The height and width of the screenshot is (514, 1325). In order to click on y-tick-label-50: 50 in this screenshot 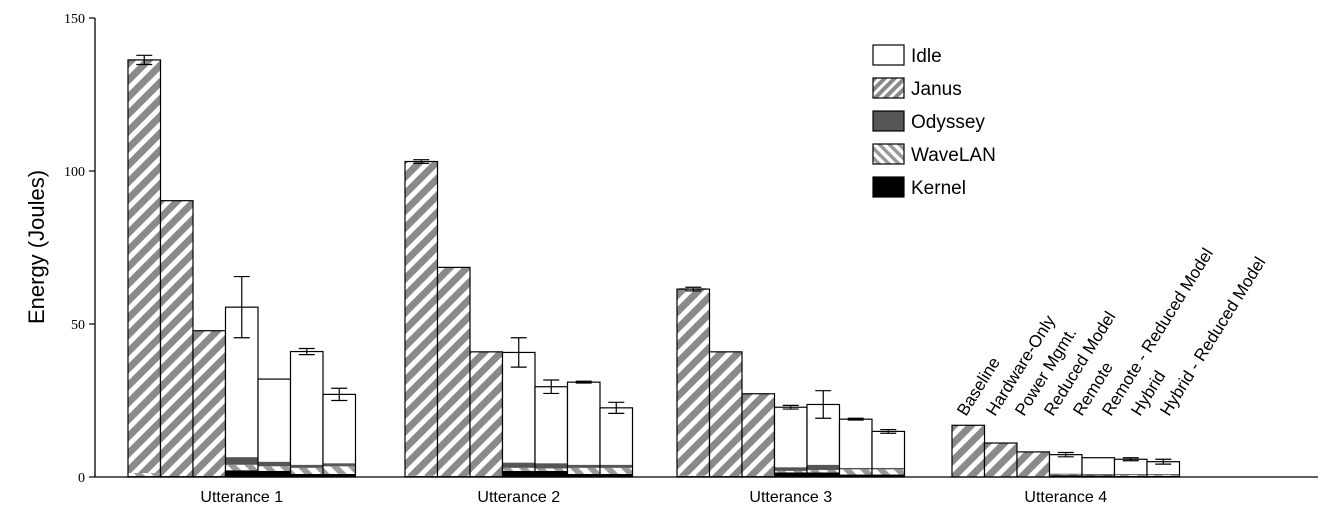, I will do `click(78, 325)`.